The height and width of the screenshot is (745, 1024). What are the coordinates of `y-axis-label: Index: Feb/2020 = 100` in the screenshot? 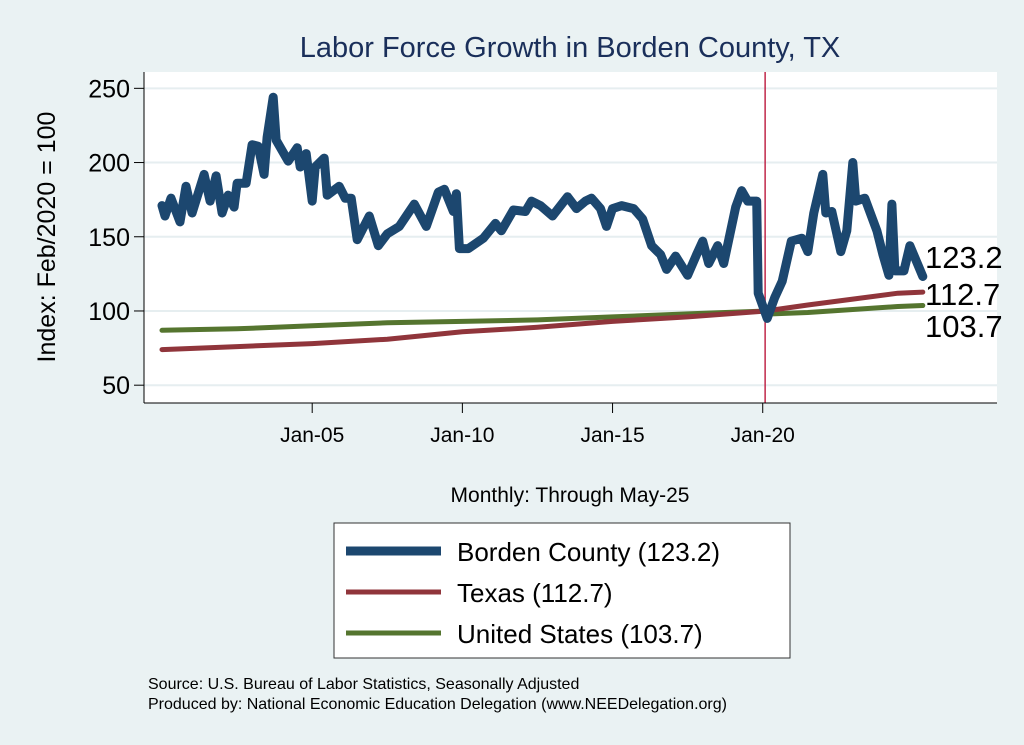 It's located at (47, 237).